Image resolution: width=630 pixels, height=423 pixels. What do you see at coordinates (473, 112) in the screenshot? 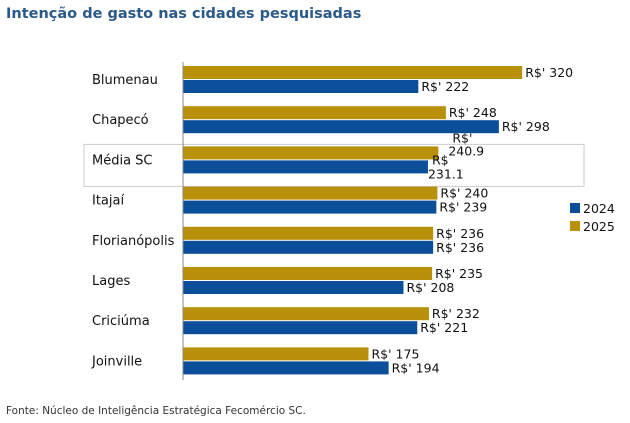
I see `data-label: R$' 248` at bounding box center [473, 112].